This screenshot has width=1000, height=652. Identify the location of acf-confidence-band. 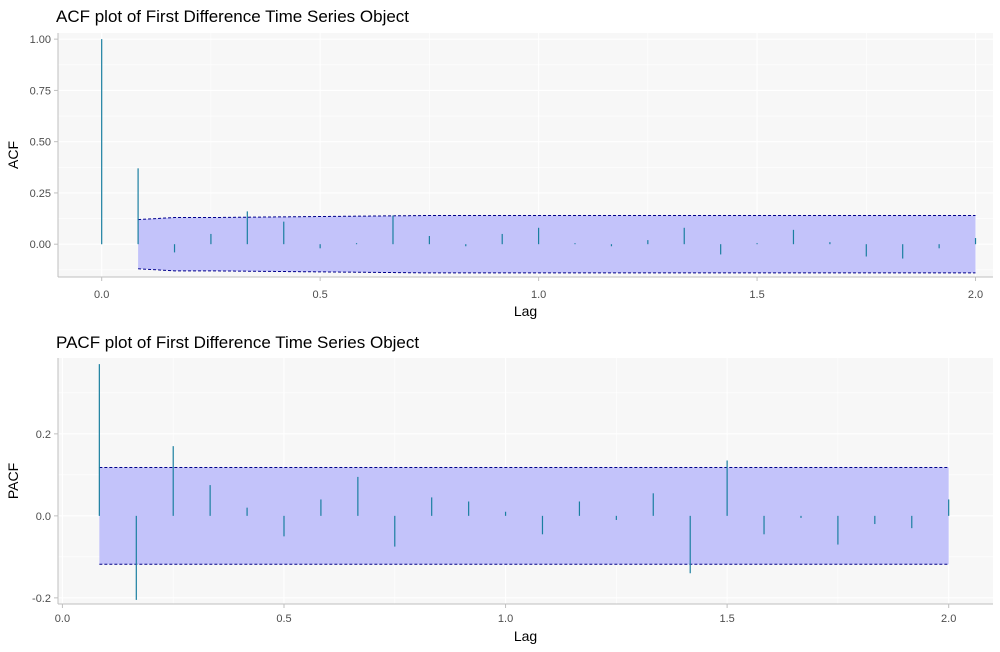
(557, 244).